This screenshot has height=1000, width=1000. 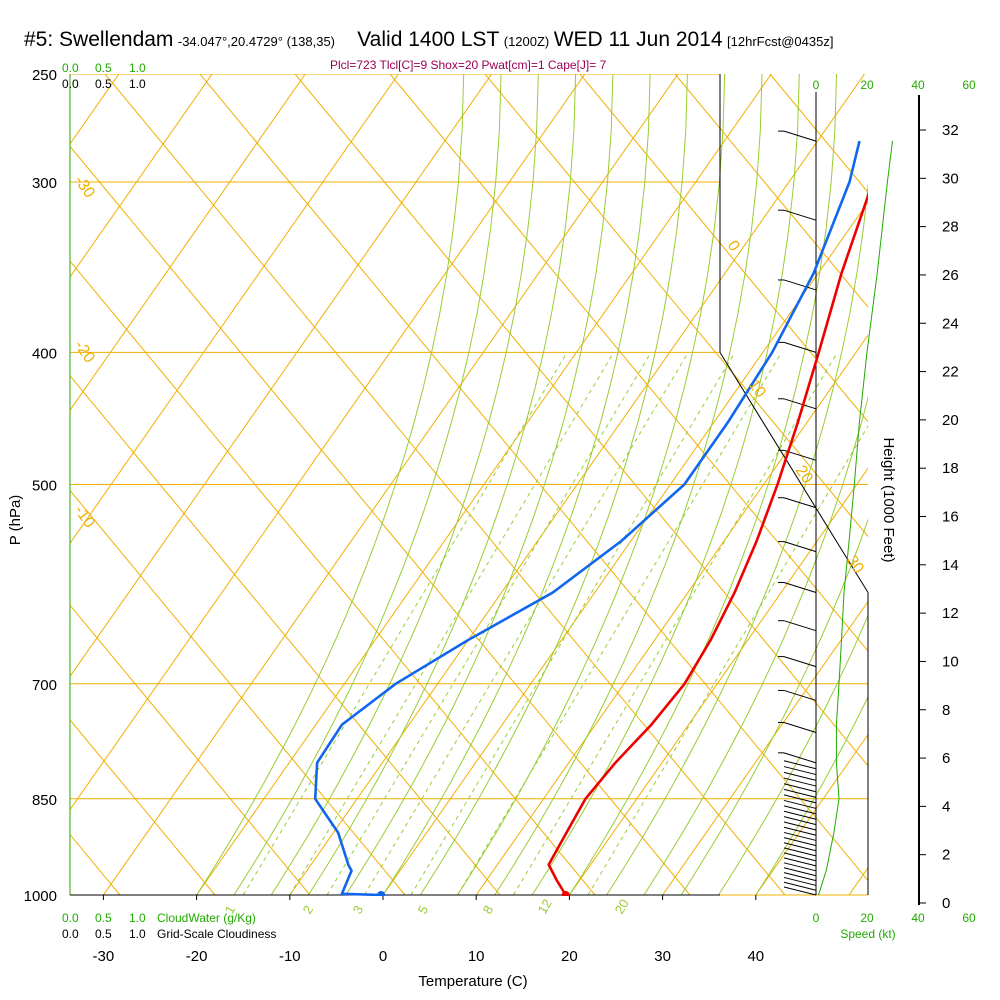 I want to click on mixing-ratio-label: 2, so click(x=308, y=910).